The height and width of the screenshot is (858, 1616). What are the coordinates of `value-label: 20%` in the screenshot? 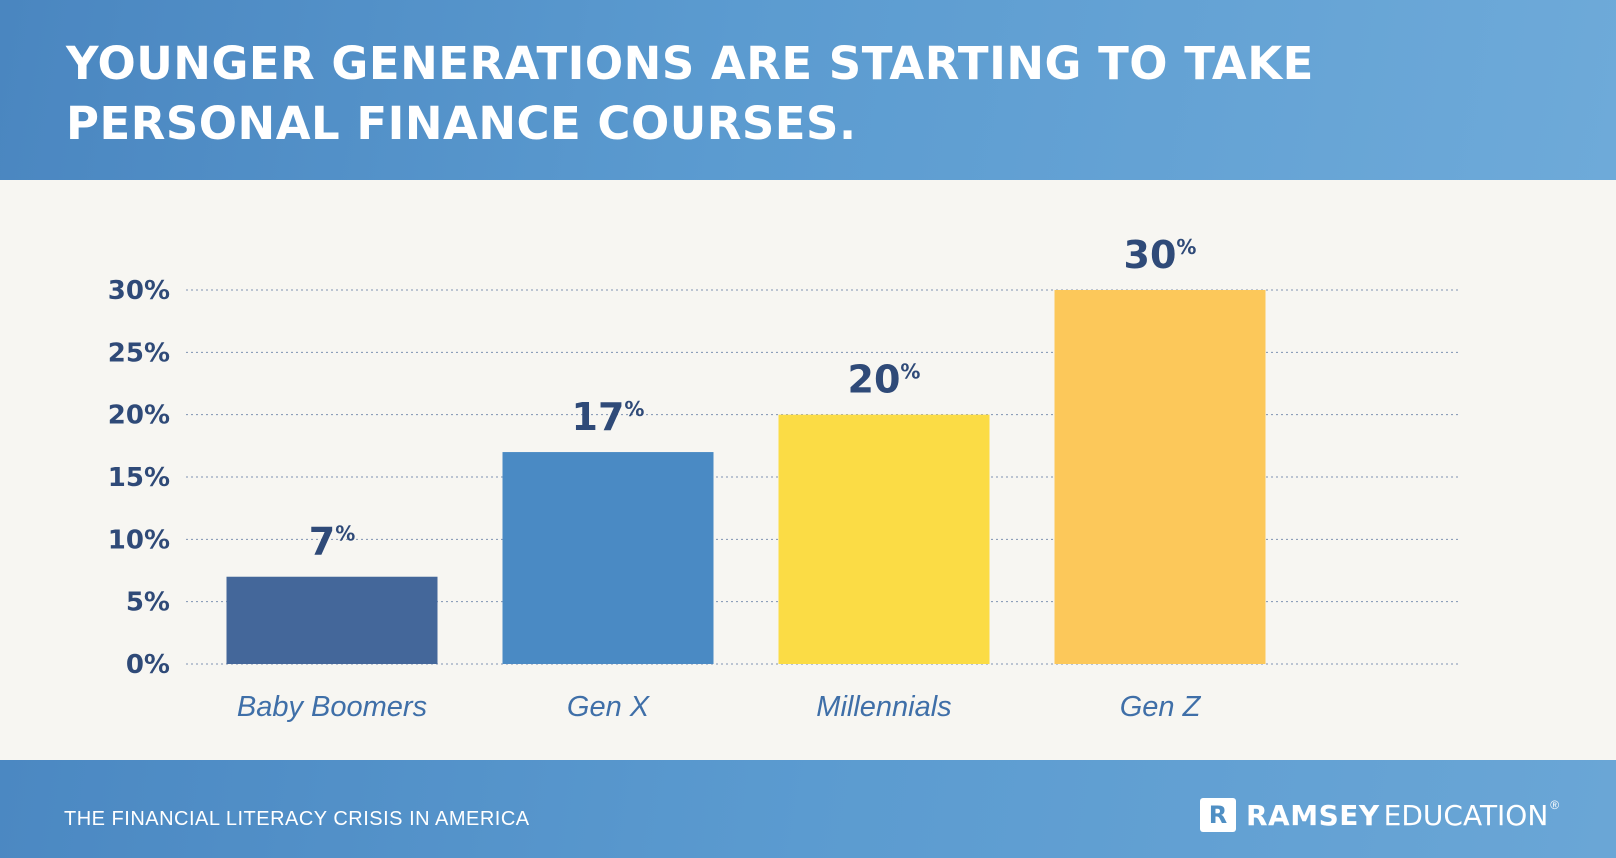 It's located at (884, 380).